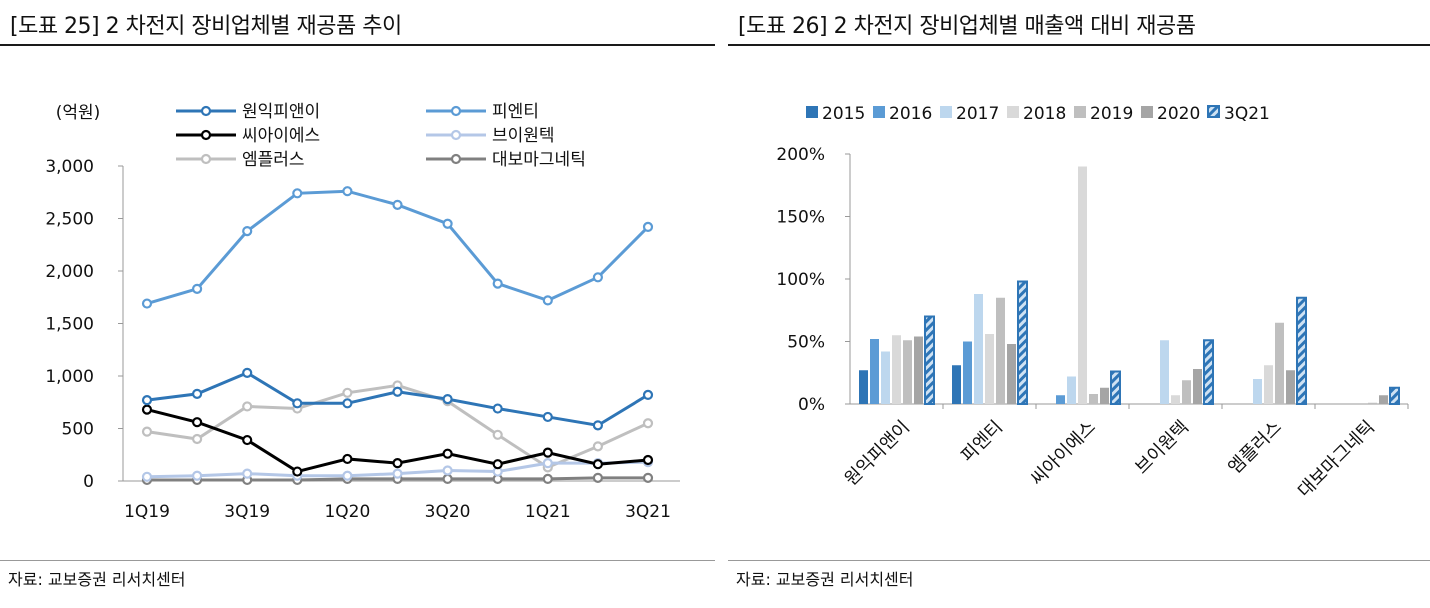 This screenshot has height=608, width=1430. What do you see at coordinates (69, 377) in the screenshot?
I see `y-tick-label: 1,000` at bounding box center [69, 377].